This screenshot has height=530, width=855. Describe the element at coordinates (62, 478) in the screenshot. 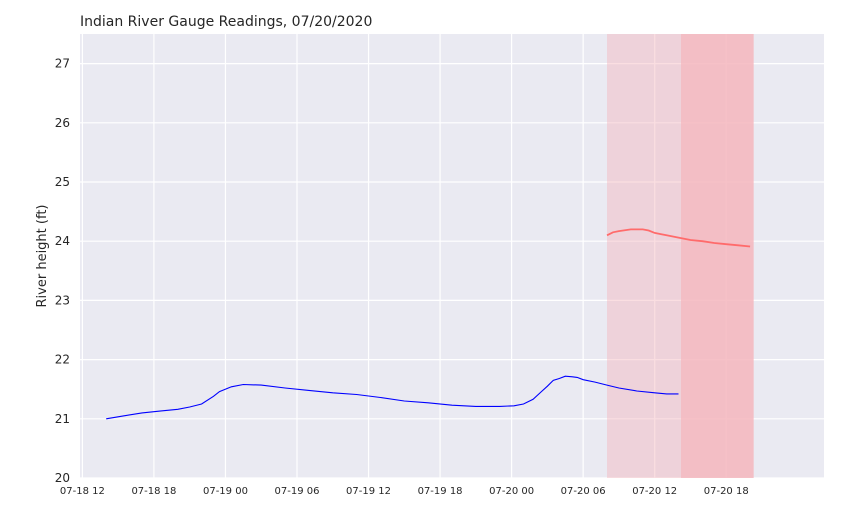

I see `y-tick-label: 20` at that location.